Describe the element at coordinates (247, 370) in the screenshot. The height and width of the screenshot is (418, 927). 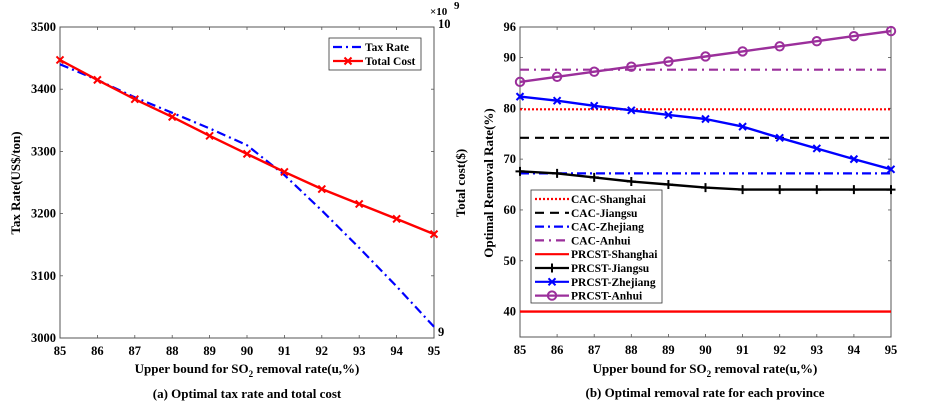
I see `chart-a-xlabel: Upper bound for SO2 removal rate(u,%)` at that location.